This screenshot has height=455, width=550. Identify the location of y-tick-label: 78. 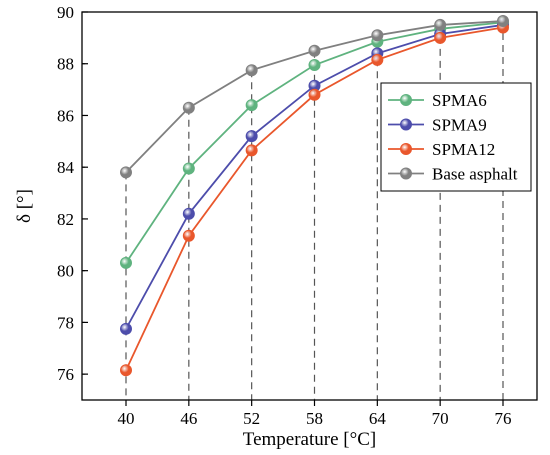
(65, 322).